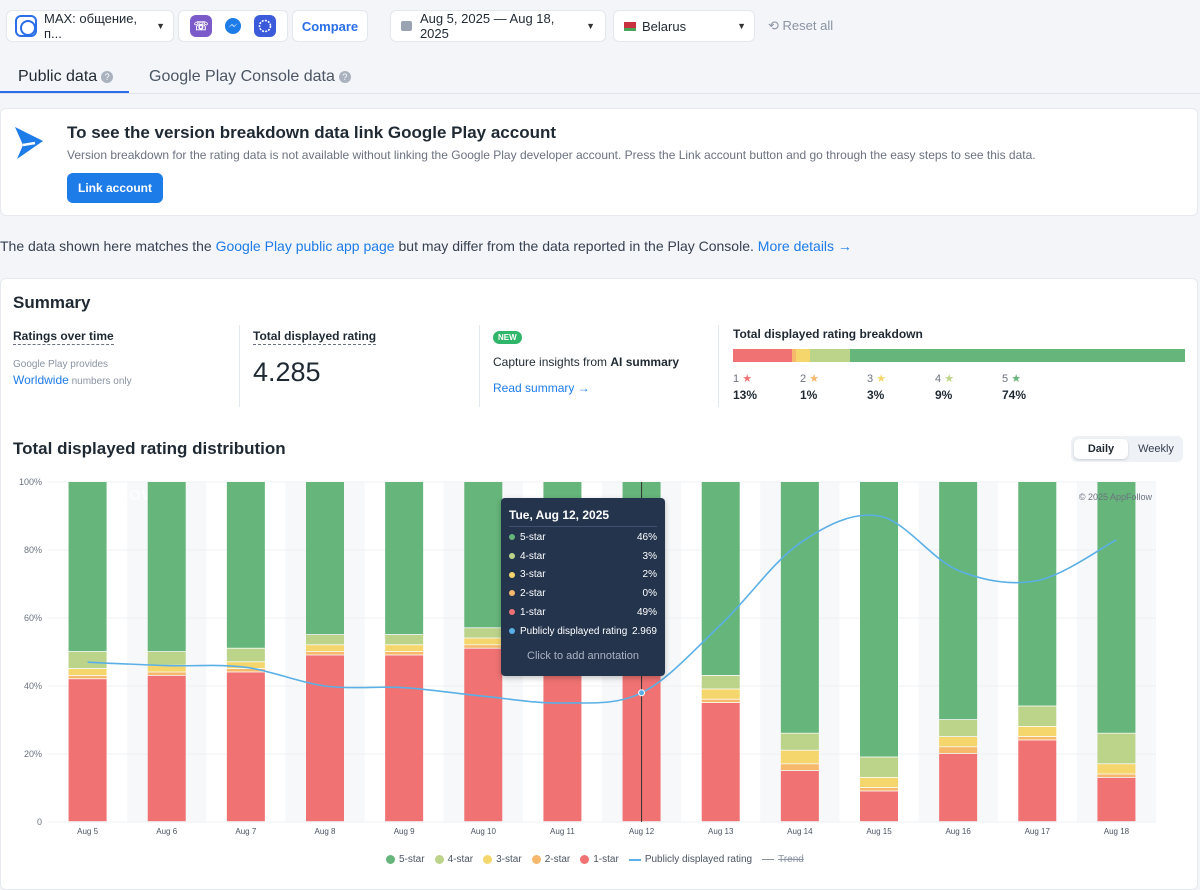 Image resolution: width=1200 pixels, height=890 pixels. What do you see at coordinates (876, 395) in the screenshot?
I see `star-pct: 3%` at bounding box center [876, 395].